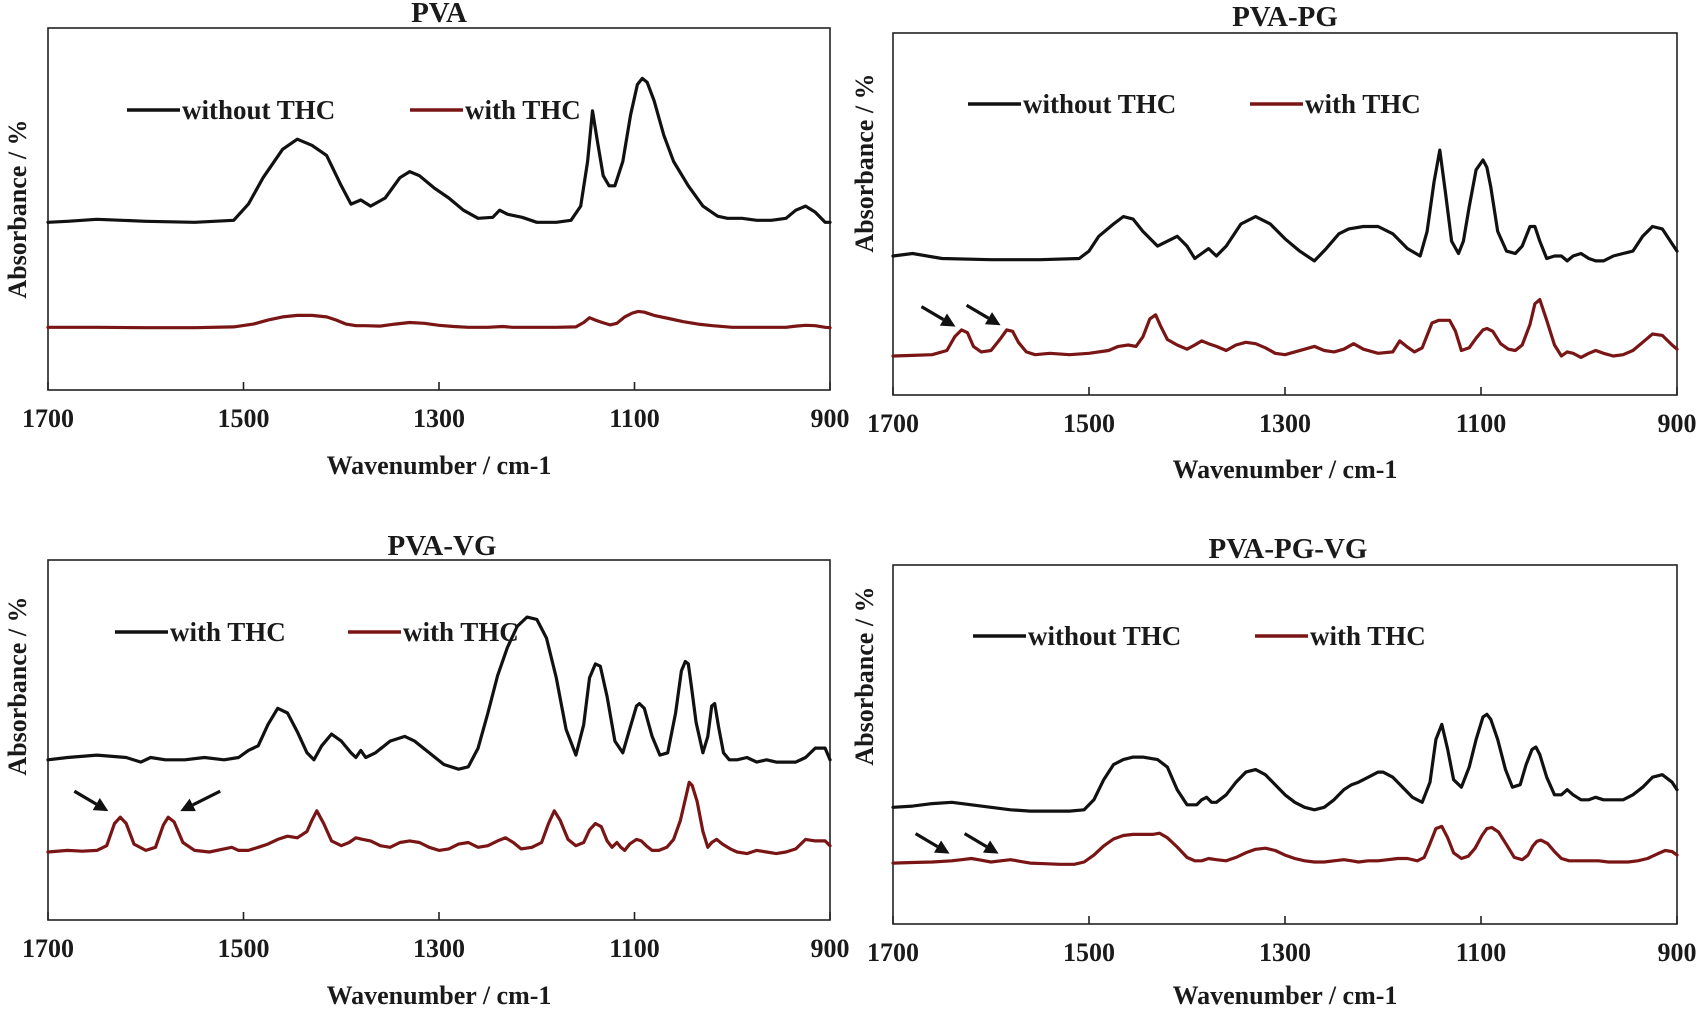 The image size is (1698, 1010). I want to click on panel-title: PVA-PG-VG, so click(1288, 549).